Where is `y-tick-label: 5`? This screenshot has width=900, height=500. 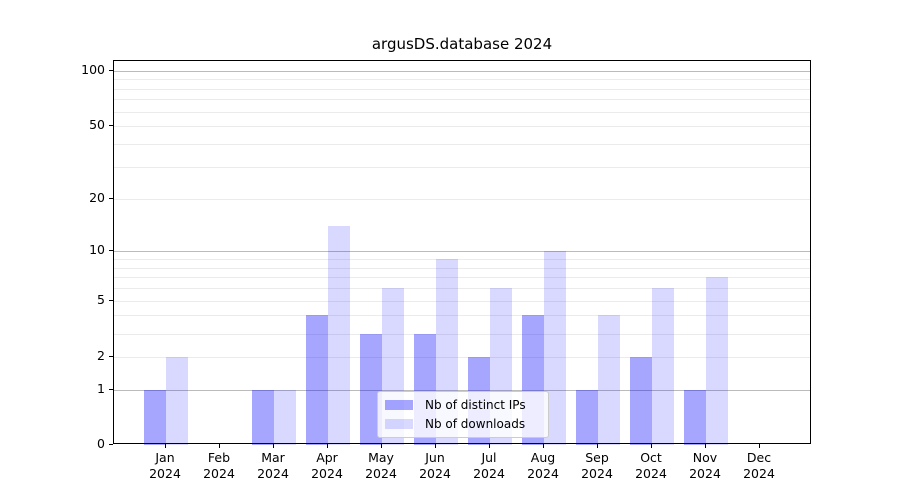
y-tick-label: 5 is located at coordinates (101, 299).